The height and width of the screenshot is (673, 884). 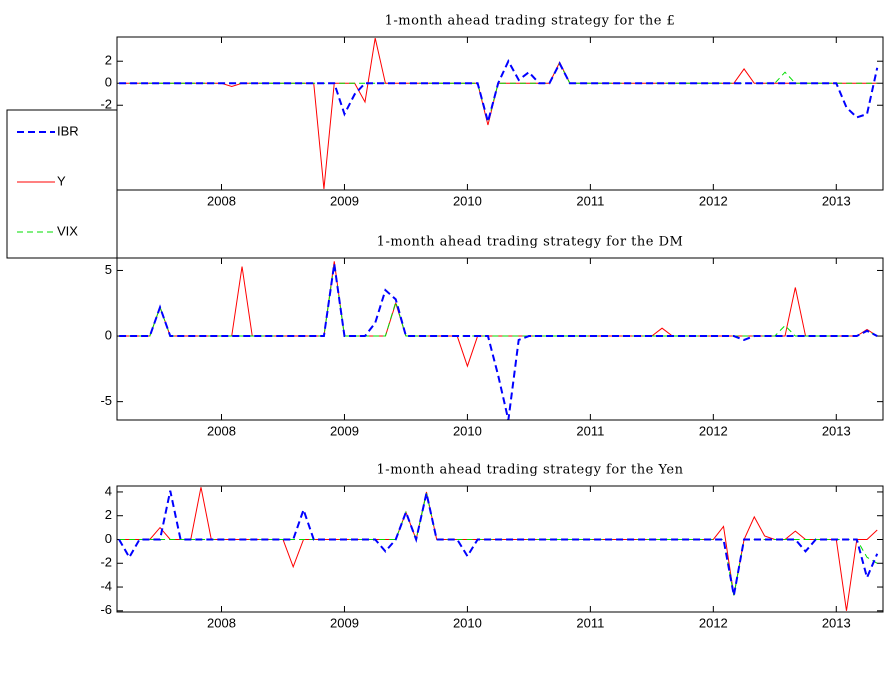 I want to click on y-tick-label: -6, so click(x=106, y=609).